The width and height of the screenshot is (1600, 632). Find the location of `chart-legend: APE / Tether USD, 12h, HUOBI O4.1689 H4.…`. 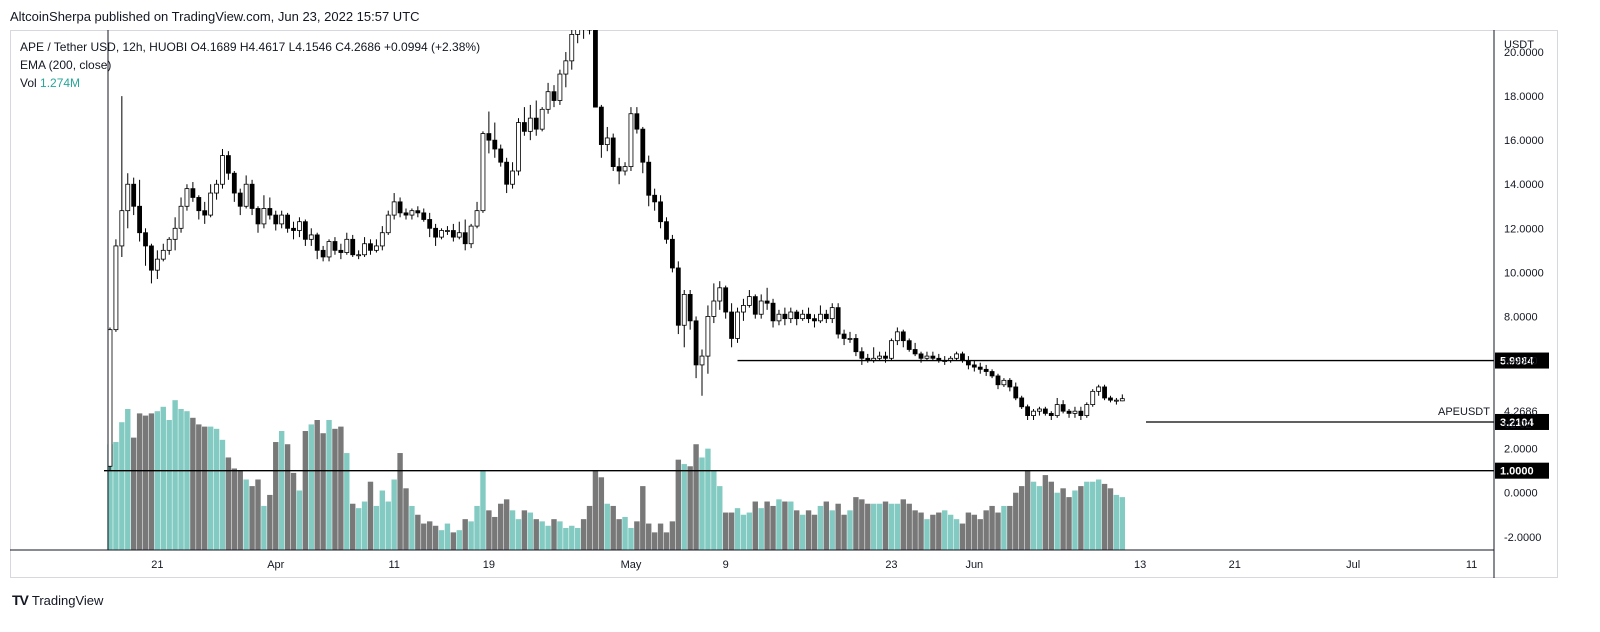

chart-legend: APE / Tether USD, 12h, HUOBI O4.1689 H4.… is located at coordinates (250, 65).